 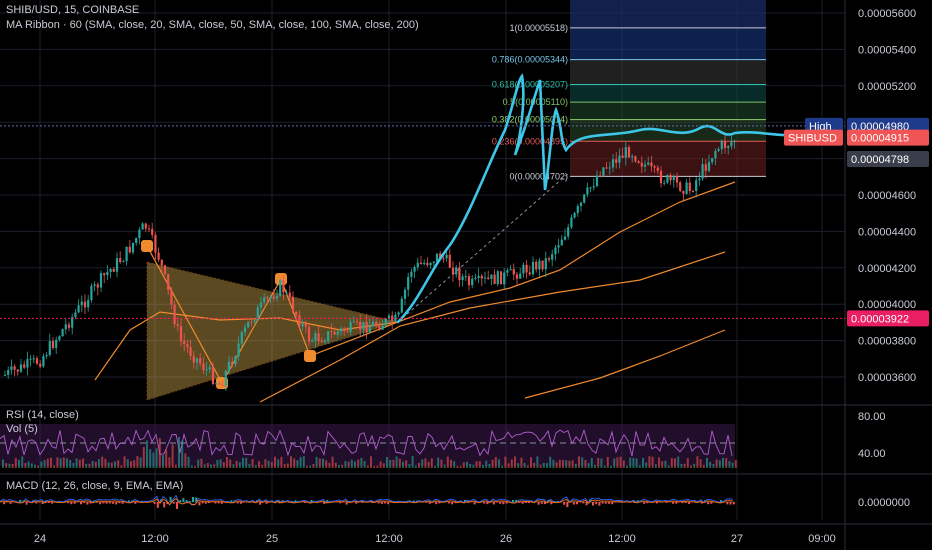 I want to click on rsi-legend: RSI (14, close), so click(x=42, y=415).